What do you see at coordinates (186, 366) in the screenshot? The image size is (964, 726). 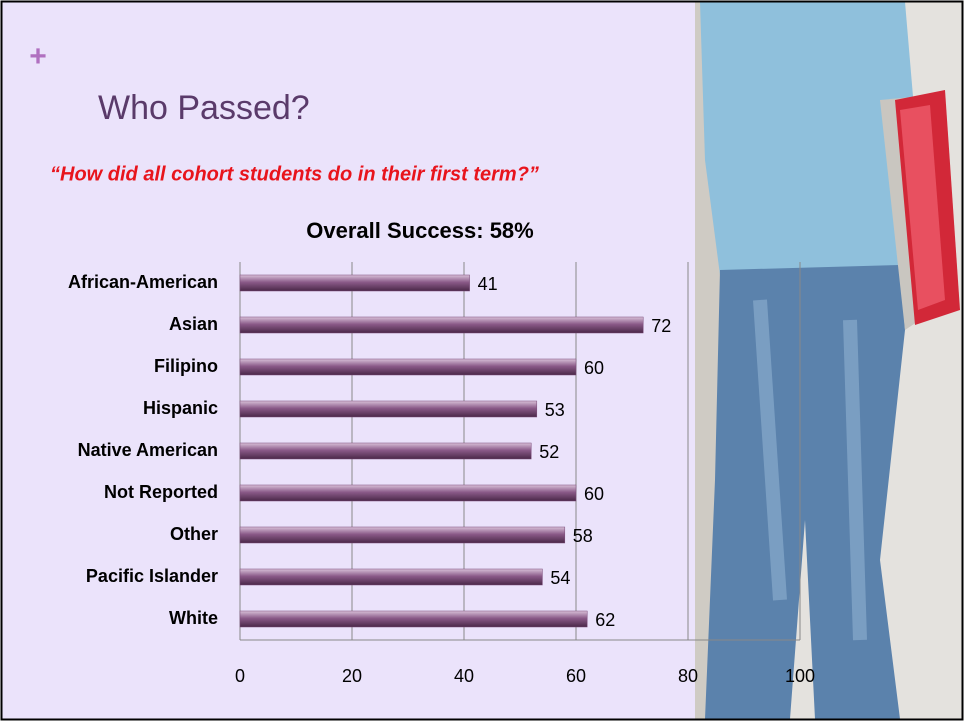 I see `y-tick-label: Filipino` at bounding box center [186, 366].